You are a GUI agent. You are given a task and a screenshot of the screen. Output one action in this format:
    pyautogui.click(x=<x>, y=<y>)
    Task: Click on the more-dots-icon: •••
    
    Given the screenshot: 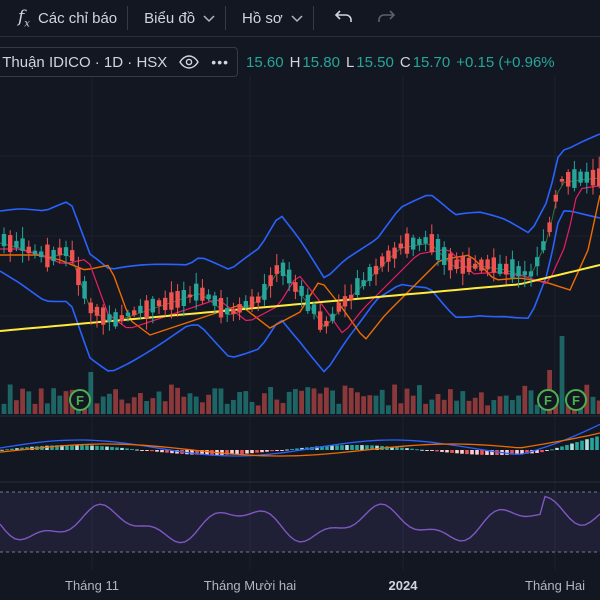 What is the action you would take?
    pyautogui.click(x=220, y=62)
    